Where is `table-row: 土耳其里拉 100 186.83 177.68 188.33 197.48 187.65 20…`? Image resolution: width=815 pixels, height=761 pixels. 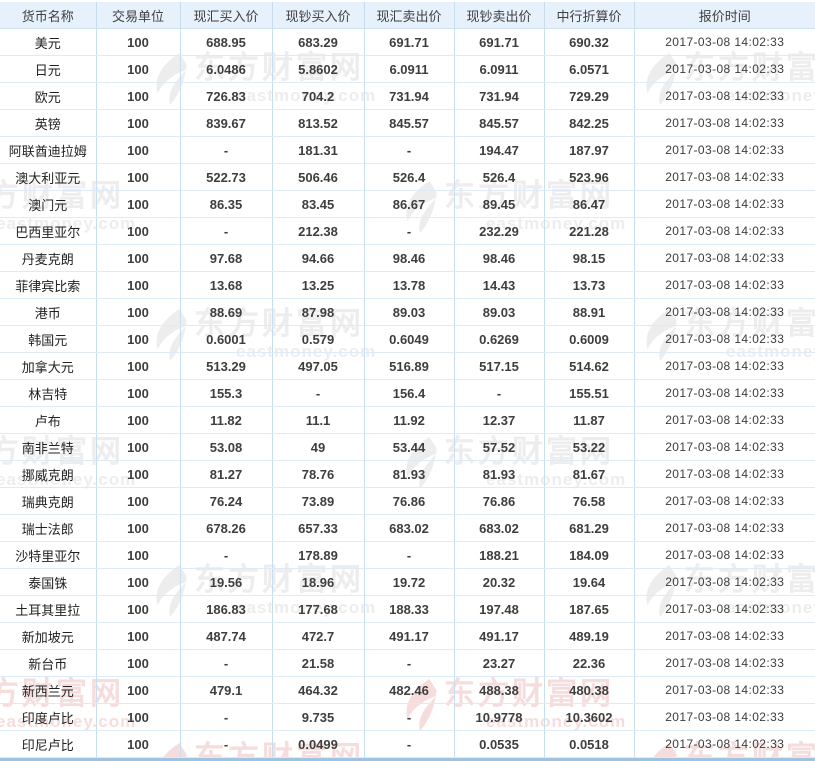
table-row: 土耳其里拉 100 186.83 177.68 188.33 197.48 187.65 20… is located at coordinates (407, 609).